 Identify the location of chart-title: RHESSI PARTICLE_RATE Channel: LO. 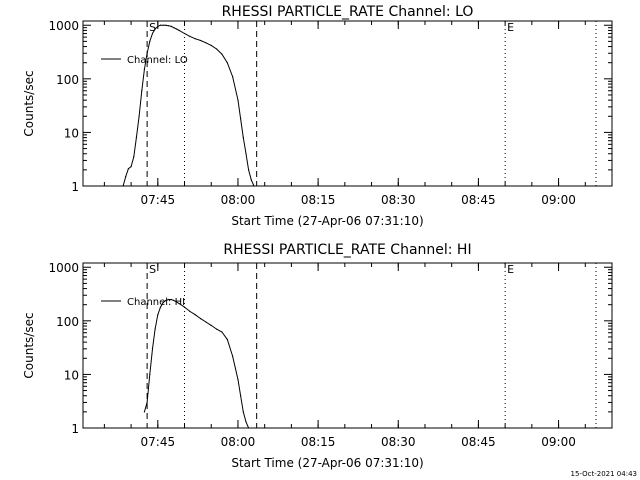
(348, 12).